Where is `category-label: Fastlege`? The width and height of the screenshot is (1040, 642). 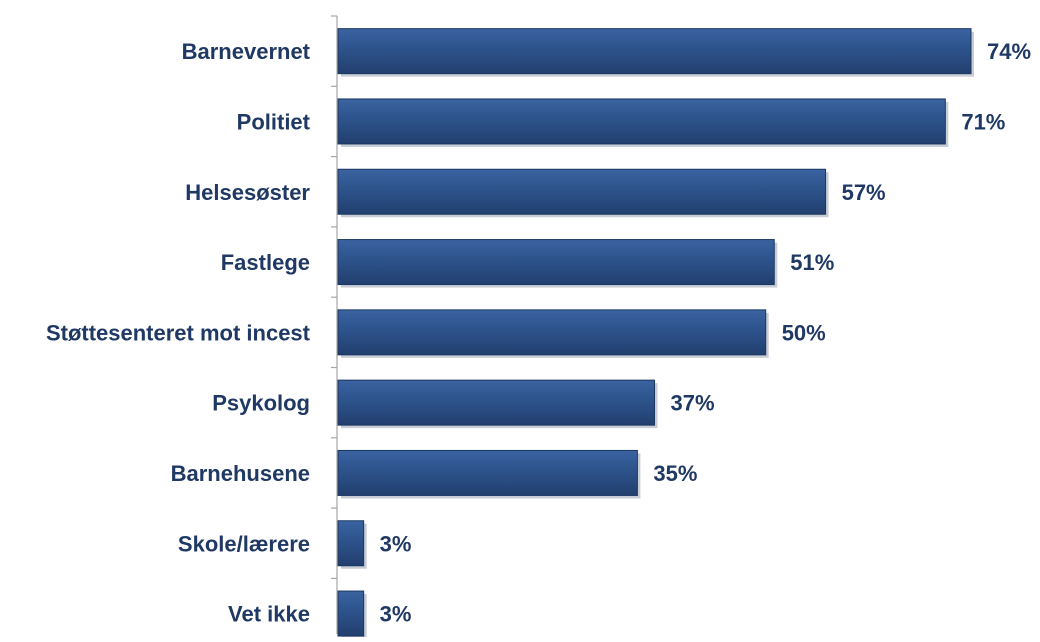 category-label: Fastlege is located at coordinates (265, 262).